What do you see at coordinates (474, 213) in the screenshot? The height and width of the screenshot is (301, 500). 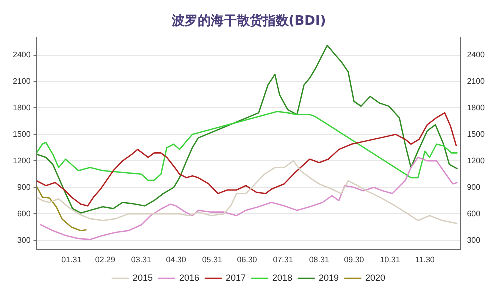 I see `y2-tick-label: 600` at bounding box center [474, 213].